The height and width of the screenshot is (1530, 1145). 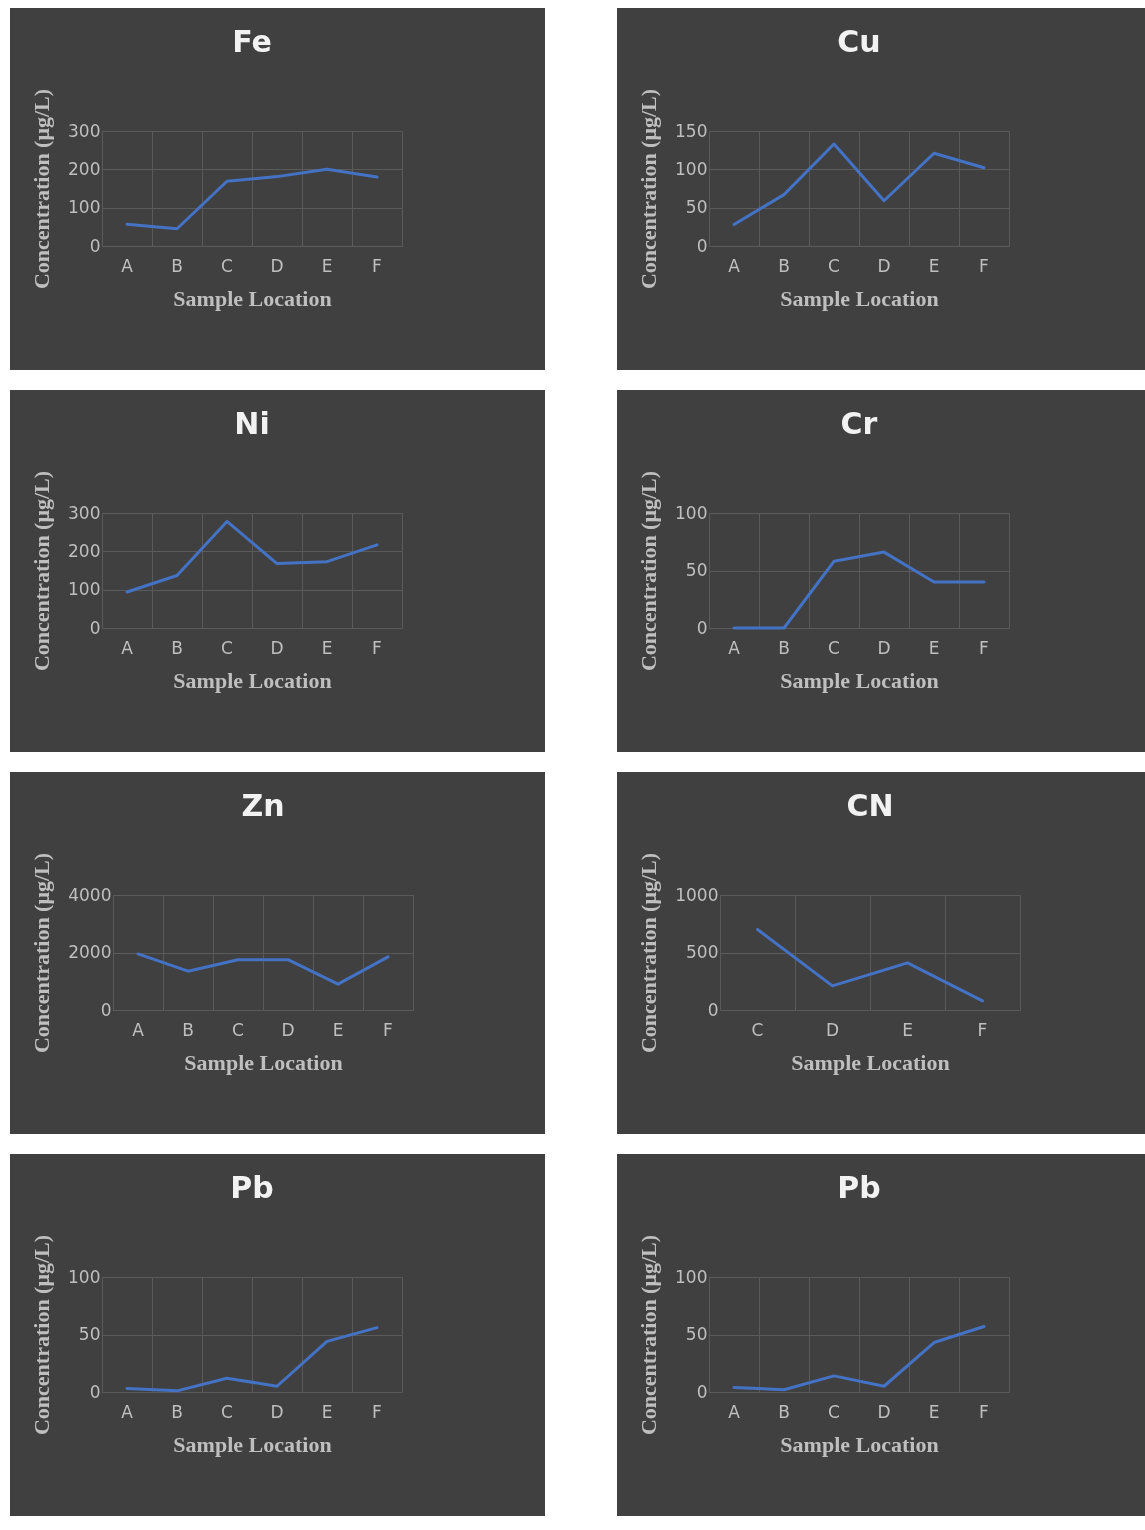 I want to click on chart-title: Fe, so click(x=252, y=42).